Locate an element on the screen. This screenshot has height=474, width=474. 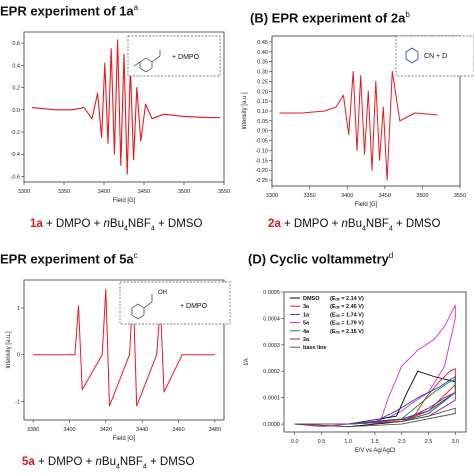
x-tick-label: 0.0 is located at coordinates (295, 442).